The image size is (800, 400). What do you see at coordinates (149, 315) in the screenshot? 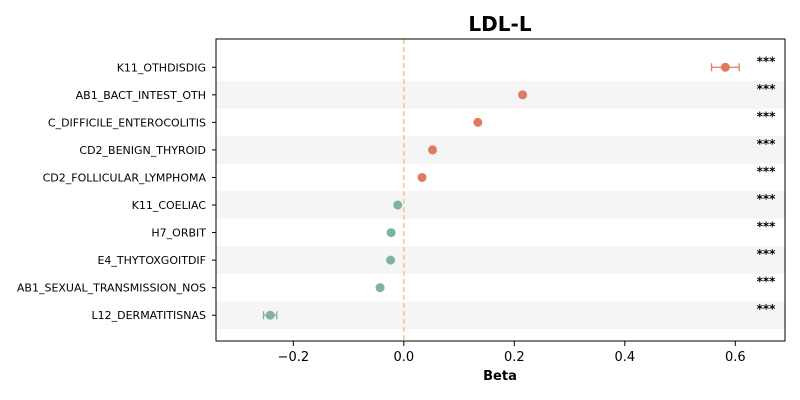
I see `category-label: L12_DERMATITISNAS` at bounding box center [149, 315].